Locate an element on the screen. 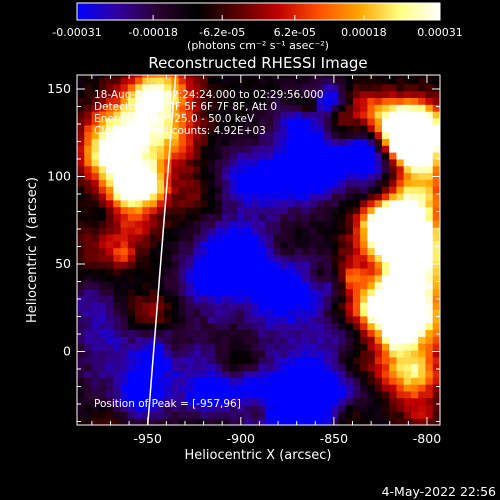  x-tick-label: -950 is located at coordinates (148, 438).